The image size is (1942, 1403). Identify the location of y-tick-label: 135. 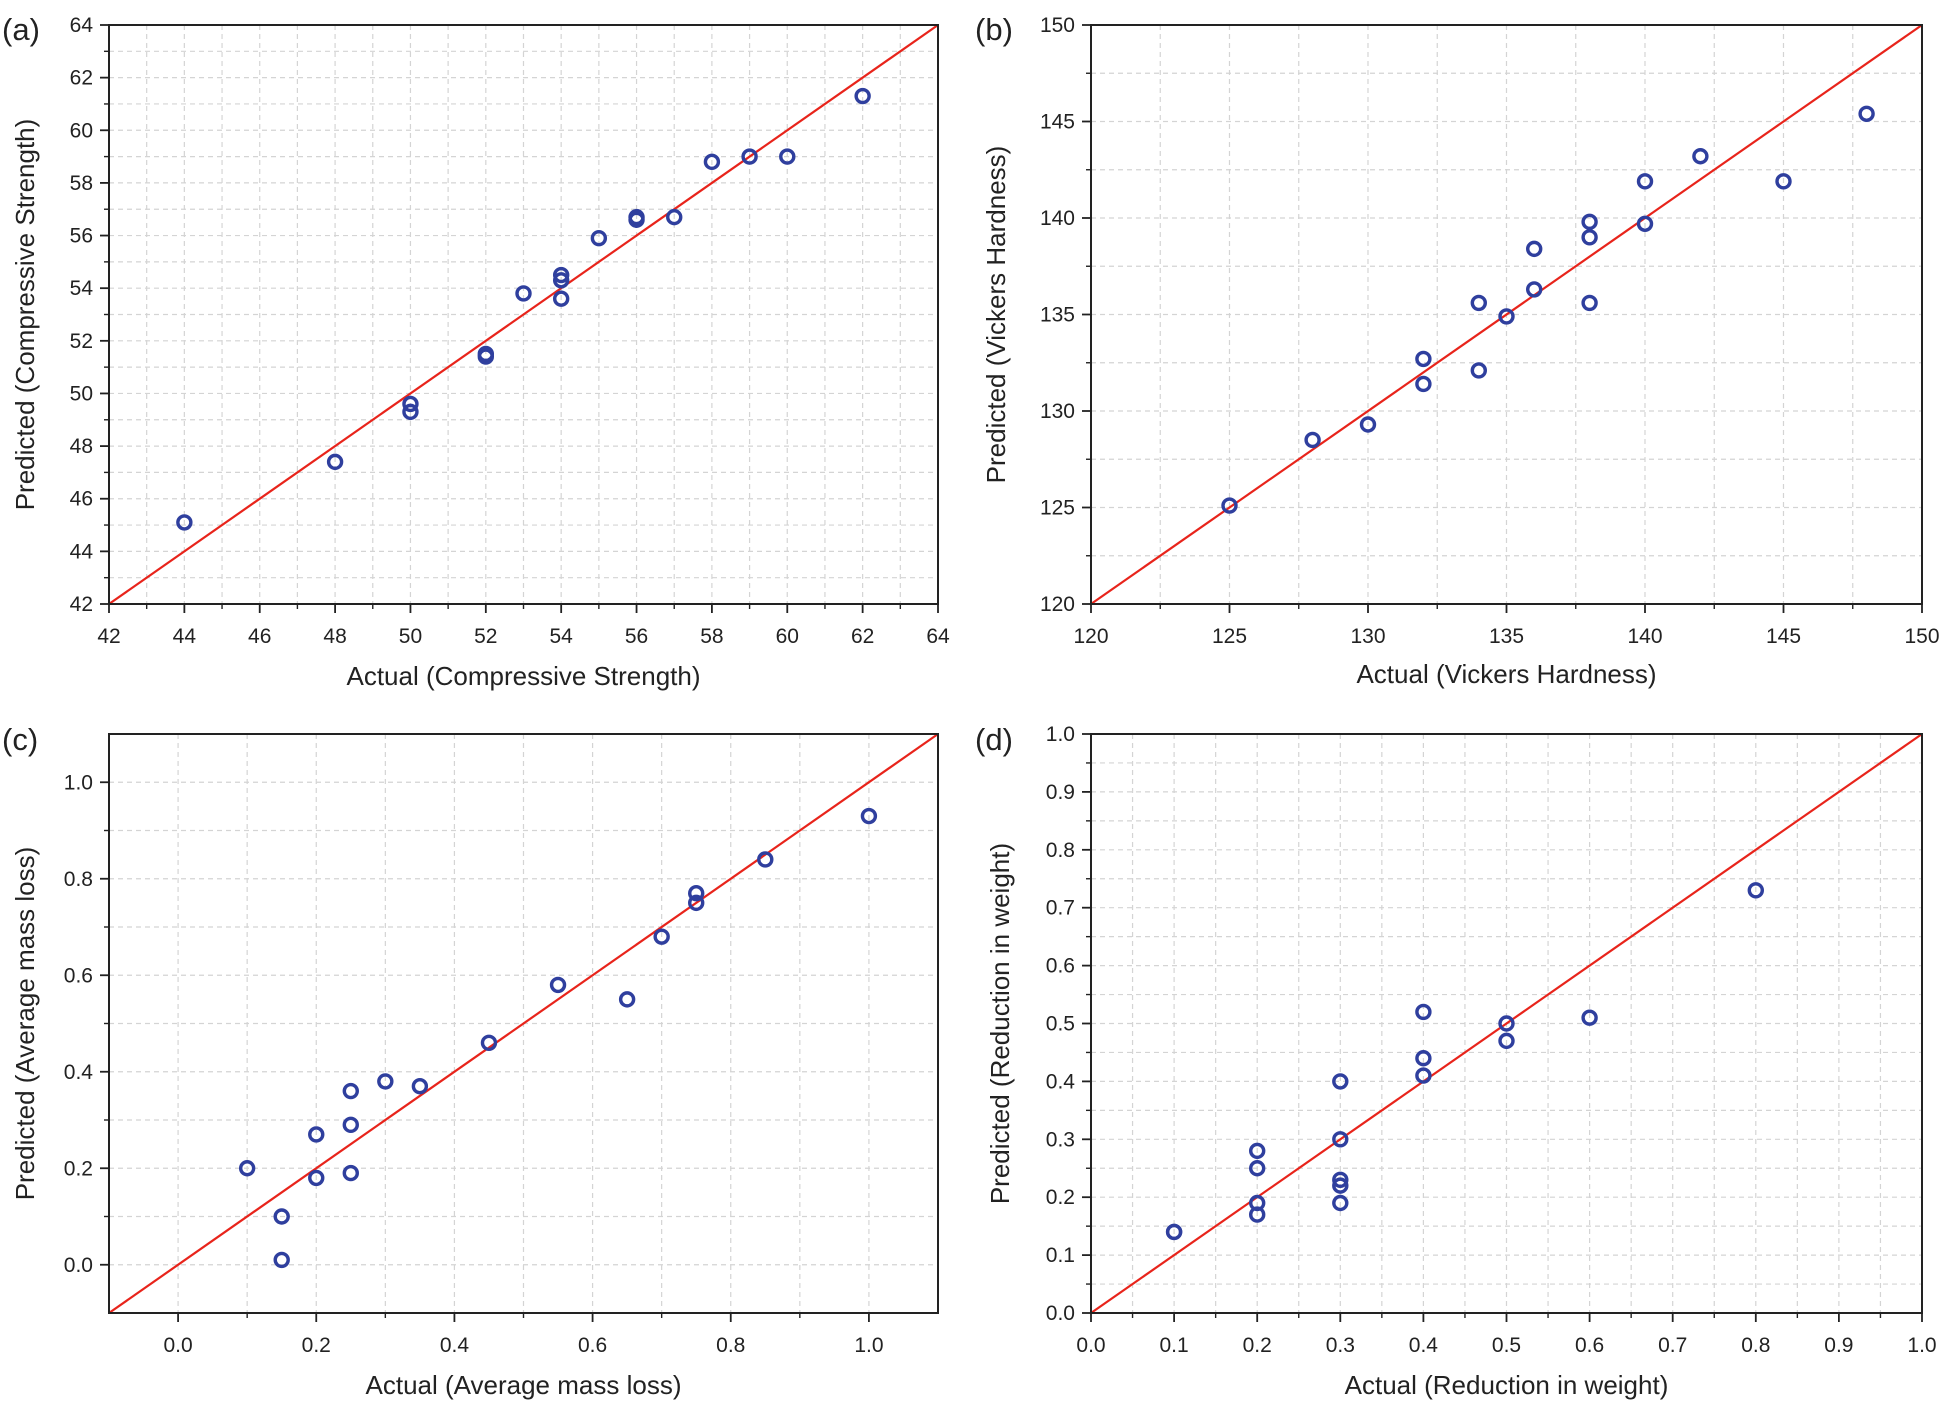
(1057, 315).